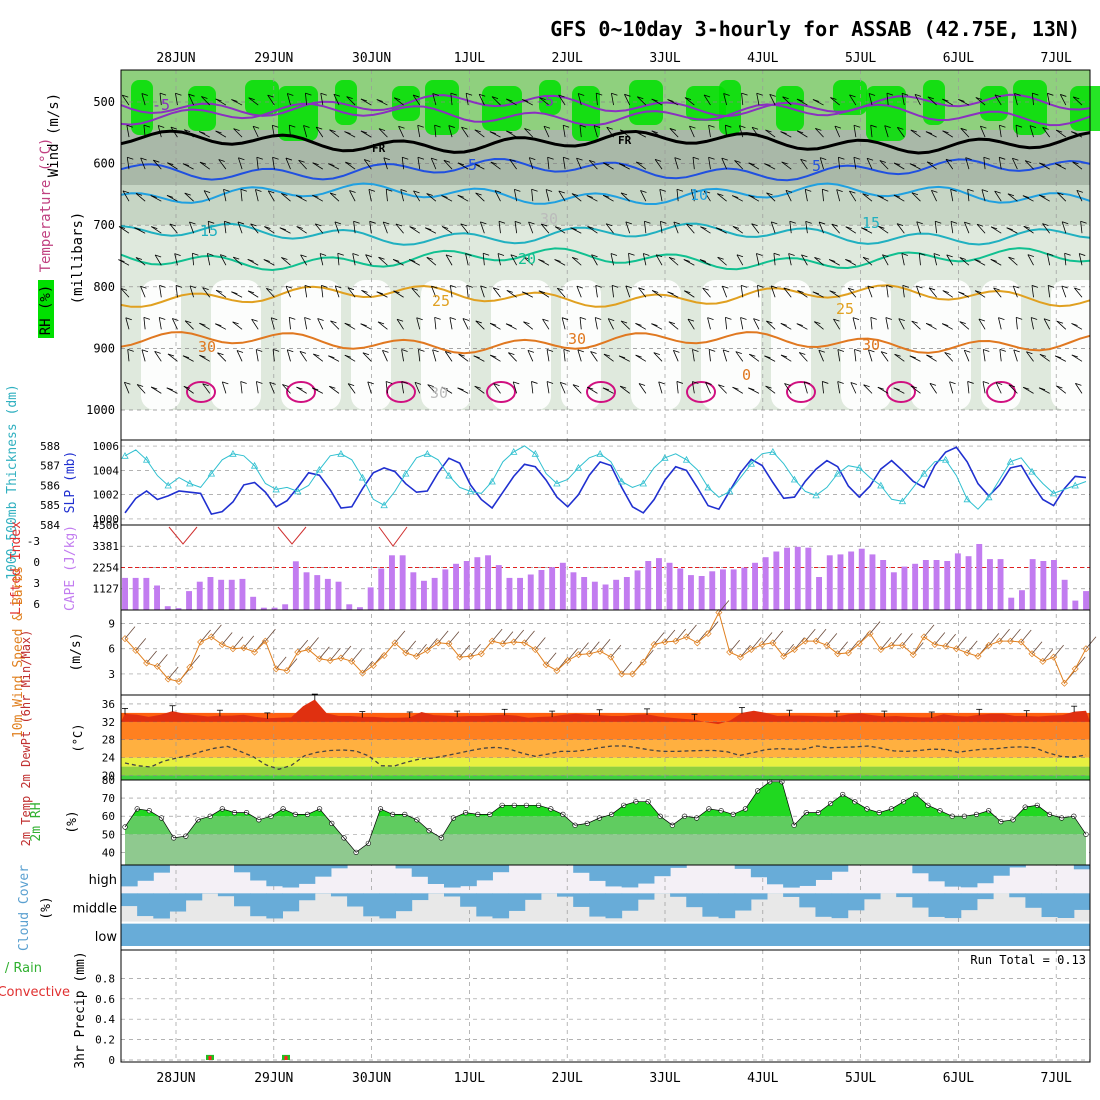 This screenshot has height=1100, width=1100. What do you see at coordinates (108, 816) in the screenshot?
I see `rh2m-tick: 60` at bounding box center [108, 816].